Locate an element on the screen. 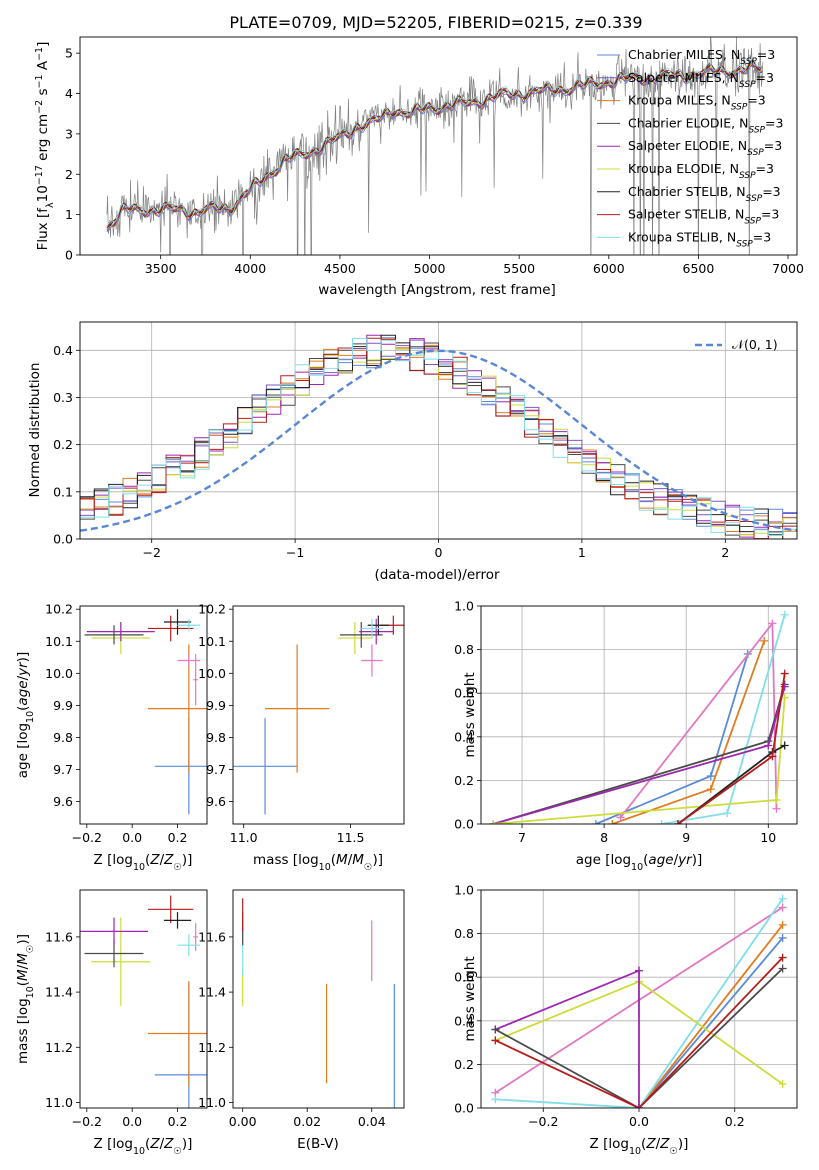  y-axis-label: age [log10(age/yr)] is located at coordinates (25, 715).